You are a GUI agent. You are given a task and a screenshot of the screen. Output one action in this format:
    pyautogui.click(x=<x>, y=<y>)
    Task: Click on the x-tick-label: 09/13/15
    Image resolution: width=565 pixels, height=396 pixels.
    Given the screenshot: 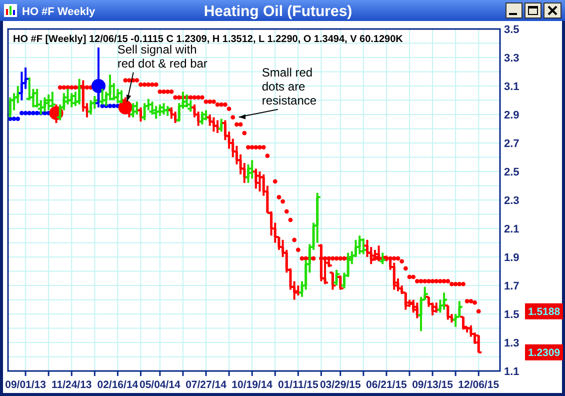 What is the action you would take?
    pyautogui.click(x=433, y=385)
    